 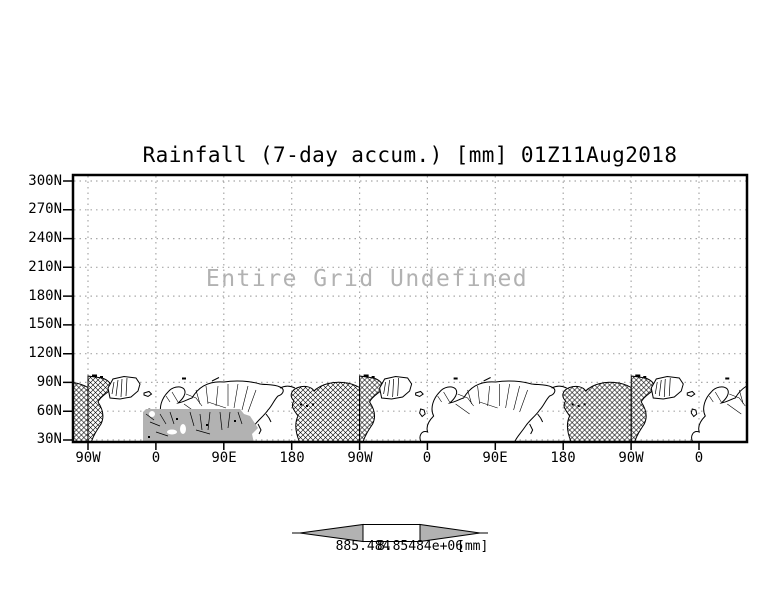 What do you see at coordinates (45, 296) in the screenshot?
I see `y-axis-label: 180N` at bounding box center [45, 296].